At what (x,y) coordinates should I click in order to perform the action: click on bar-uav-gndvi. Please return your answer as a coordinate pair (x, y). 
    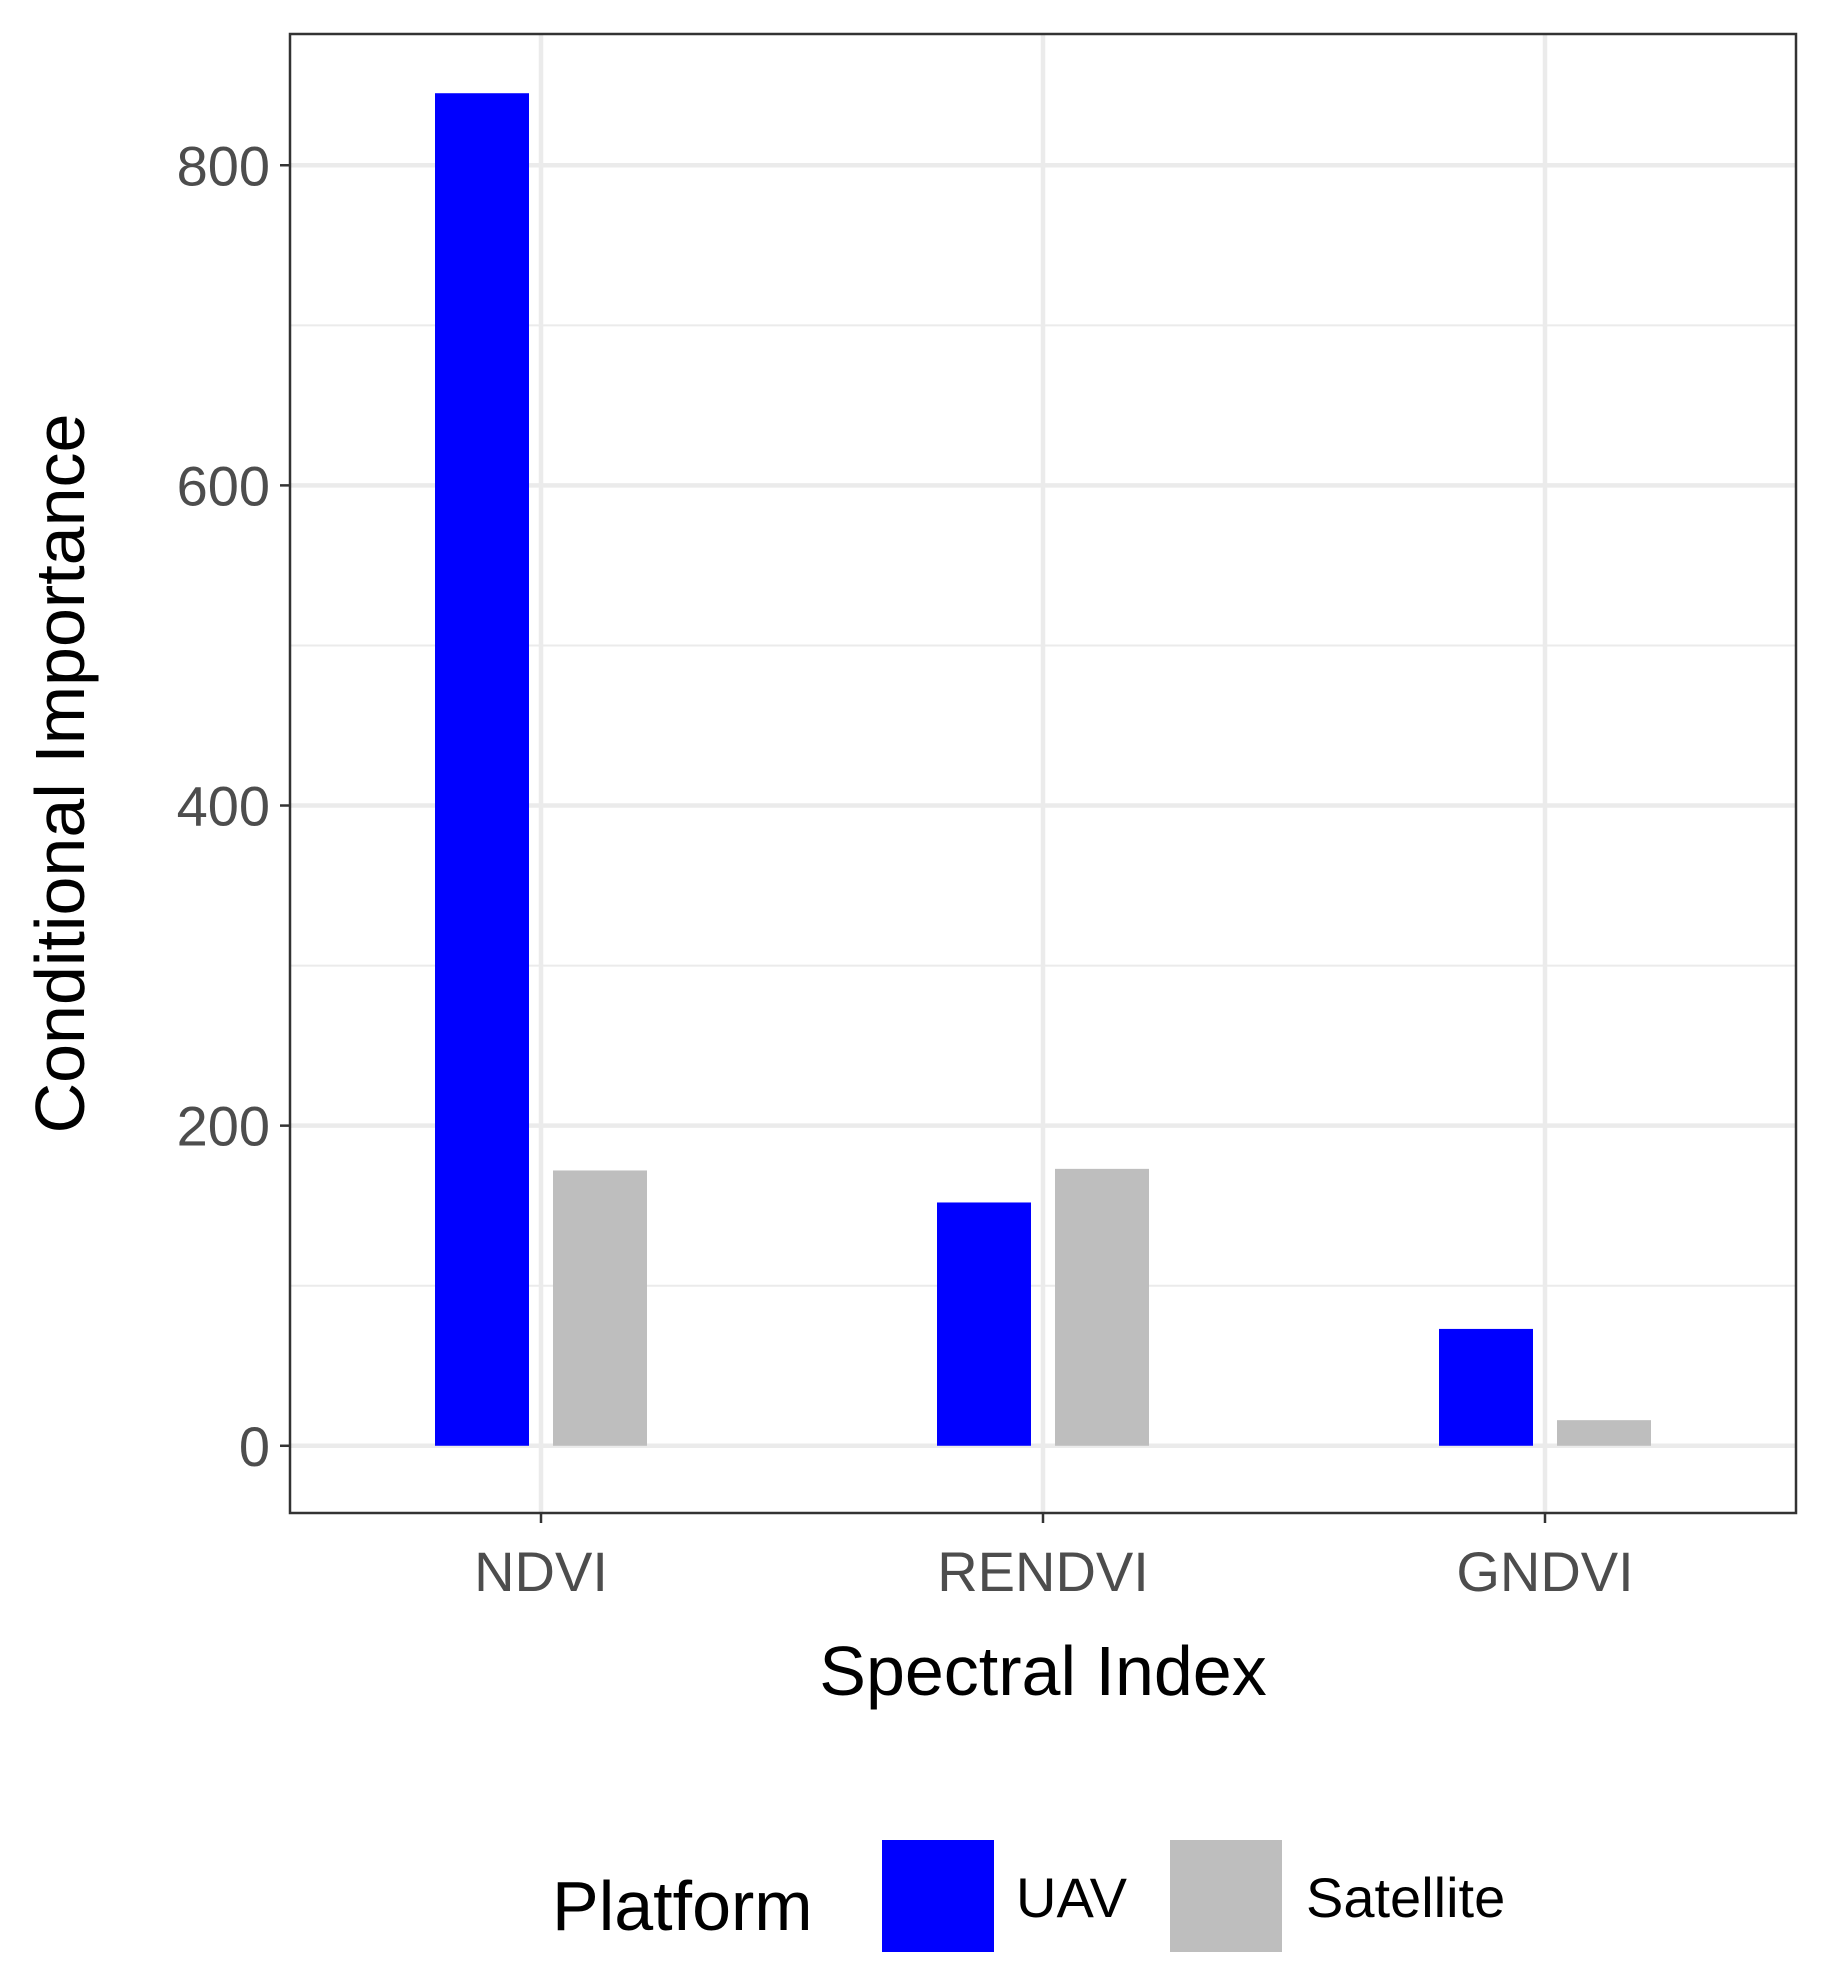
    Looking at the image, I should click on (1486, 1387).